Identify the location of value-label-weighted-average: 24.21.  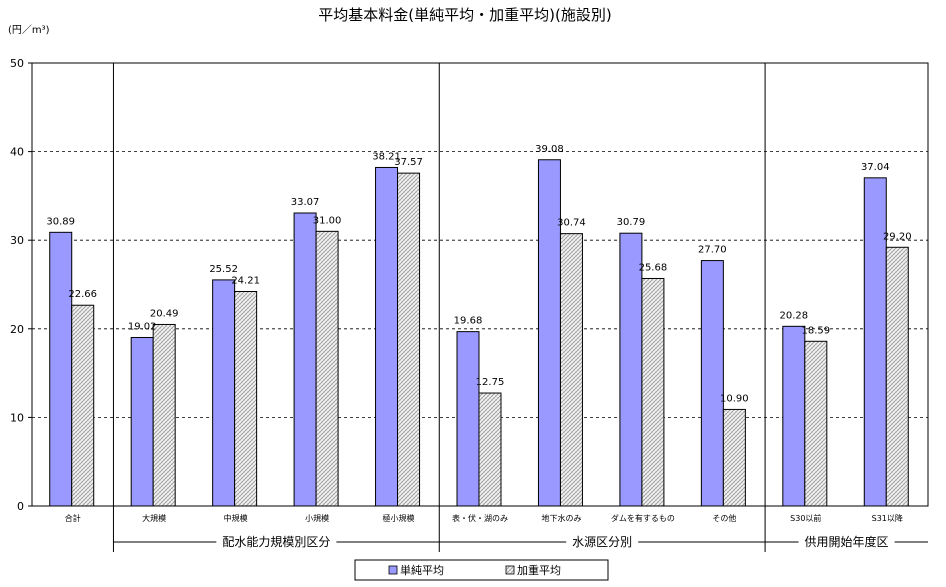
(245, 280).